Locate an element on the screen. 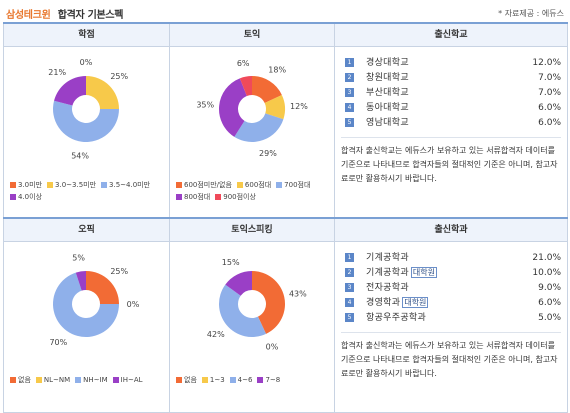 Image resolution: width=570 pixels, height=413 pixels. donut-chart: 18% 12% 29% 35% 6% is located at coordinates (252, 108).